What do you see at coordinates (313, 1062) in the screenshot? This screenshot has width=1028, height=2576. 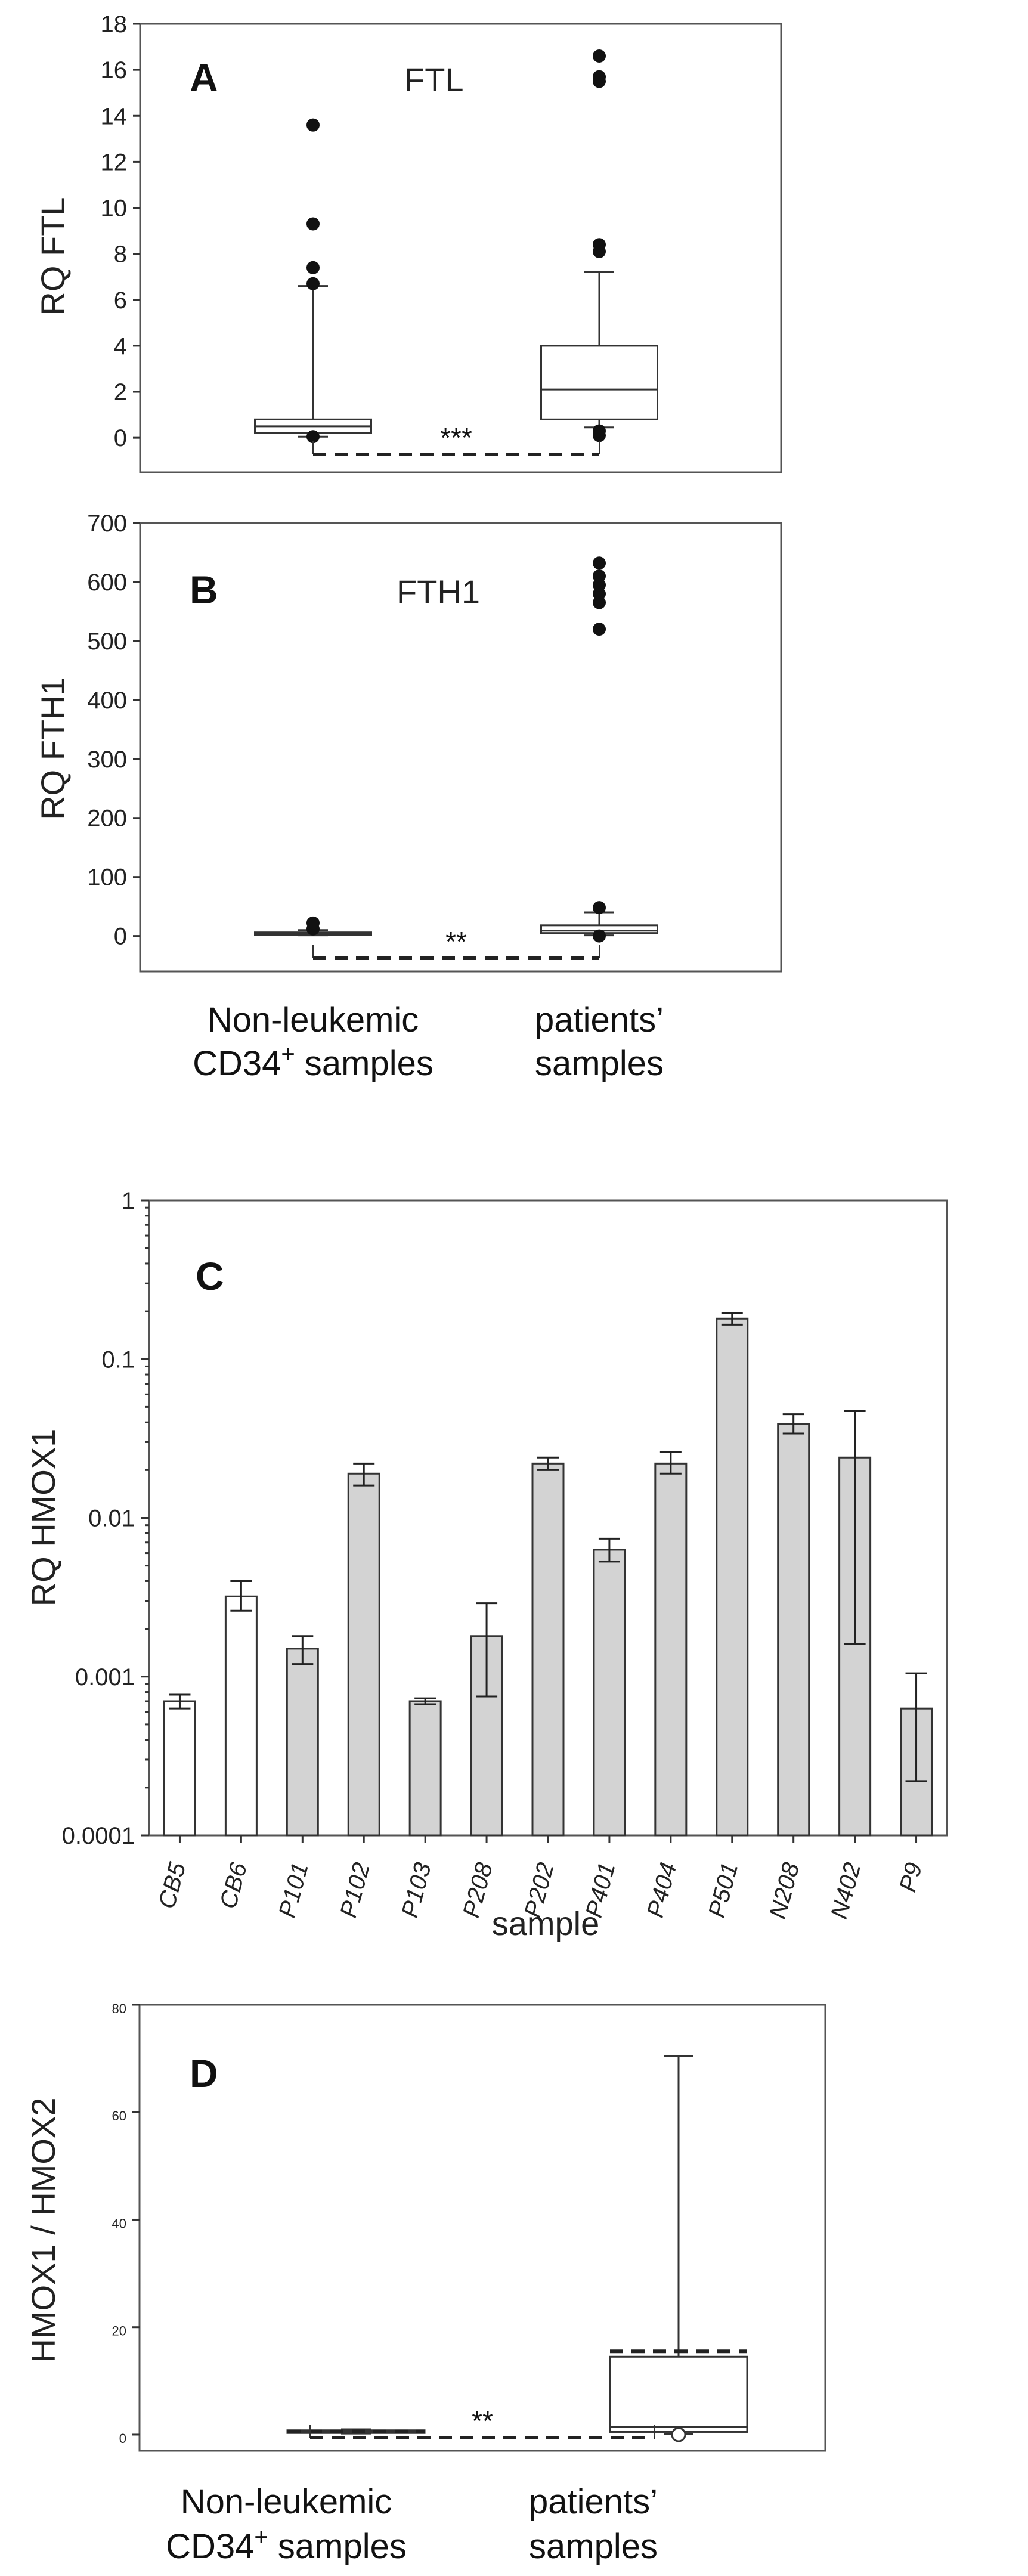 I see `panel-b-group1-line2: CD34+ samples` at bounding box center [313, 1062].